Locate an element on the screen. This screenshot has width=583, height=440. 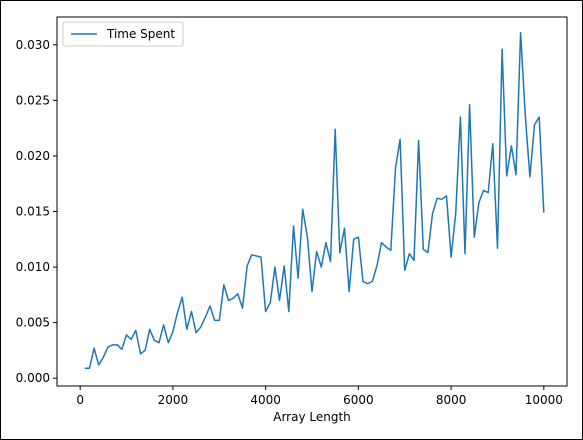
x-tick-label: 6000 is located at coordinates (358, 400).